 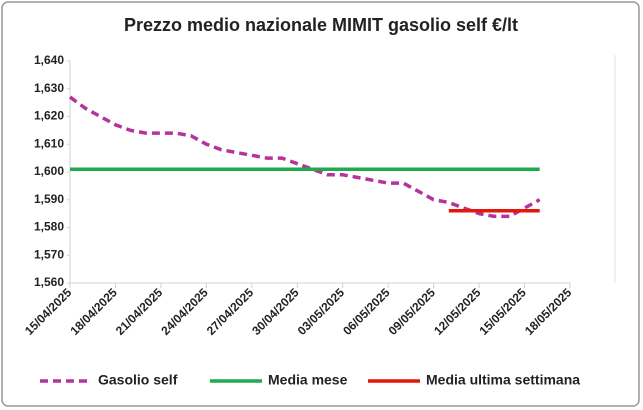 What do you see at coordinates (49, 171) in the screenshot?
I see `y-tick-label: 1,600` at bounding box center [49, 171].